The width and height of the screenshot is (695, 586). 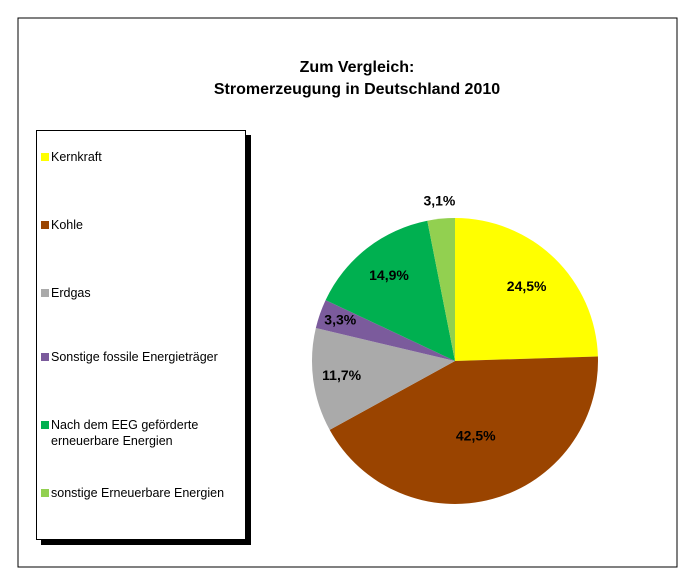 I want to click on legend-item: Kernkraft, so click(x=141, y=157).